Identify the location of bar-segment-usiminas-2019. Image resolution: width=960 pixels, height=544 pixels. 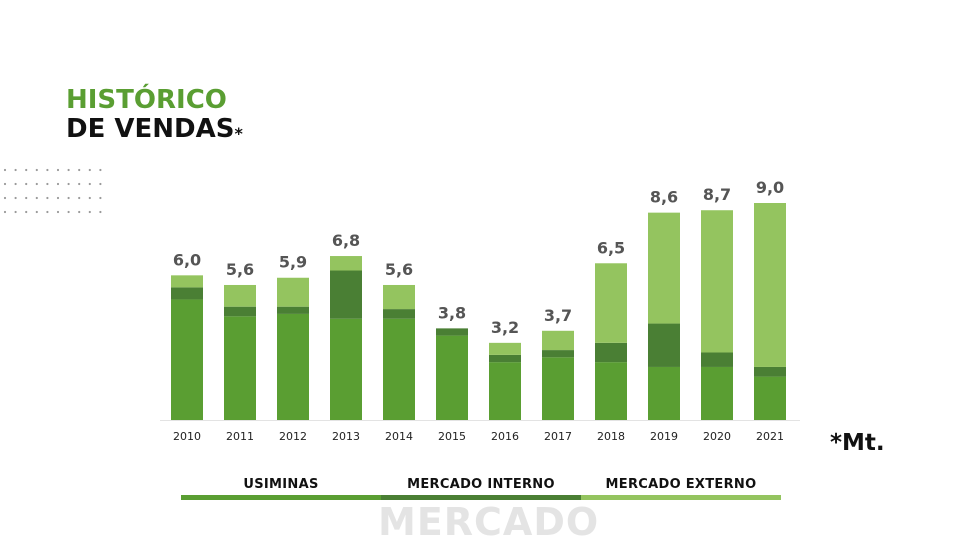
(664, 393).